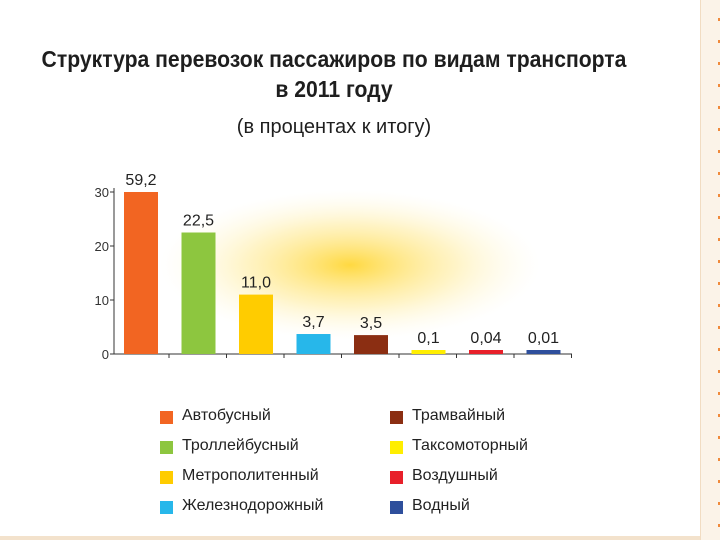  Describe the element at coordinates (371, 323) in the screenshot. I see `bar-value-label: 3,5` at that location.